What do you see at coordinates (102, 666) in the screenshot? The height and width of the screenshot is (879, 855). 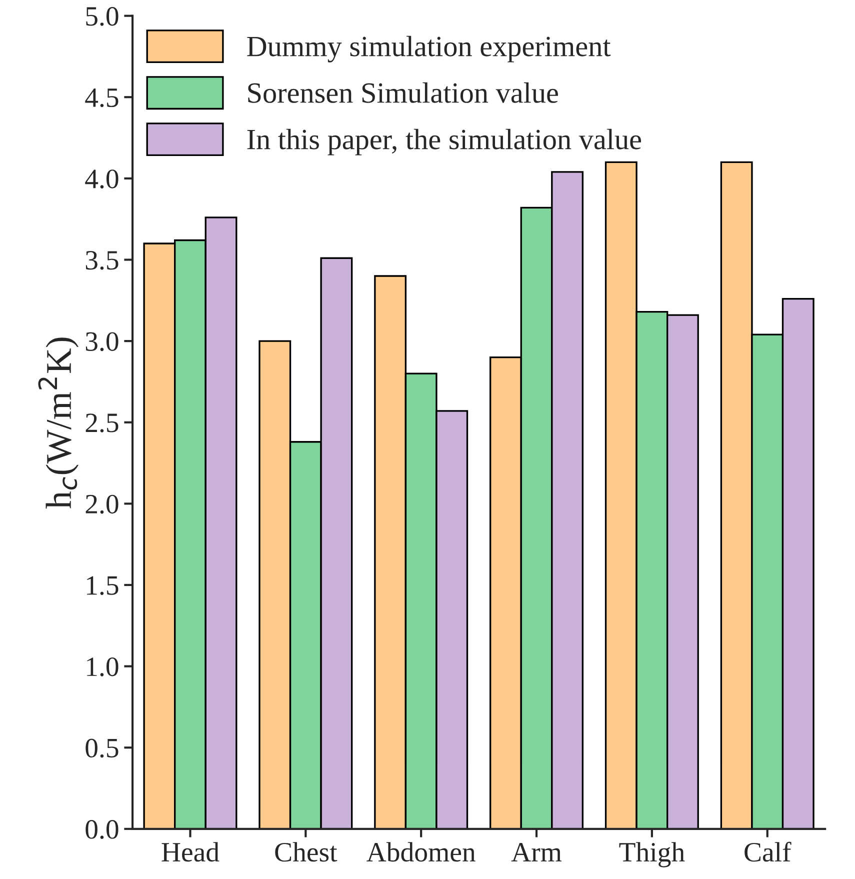 I see `y-tick-label: 1.0` at bounding box center [102, 666].